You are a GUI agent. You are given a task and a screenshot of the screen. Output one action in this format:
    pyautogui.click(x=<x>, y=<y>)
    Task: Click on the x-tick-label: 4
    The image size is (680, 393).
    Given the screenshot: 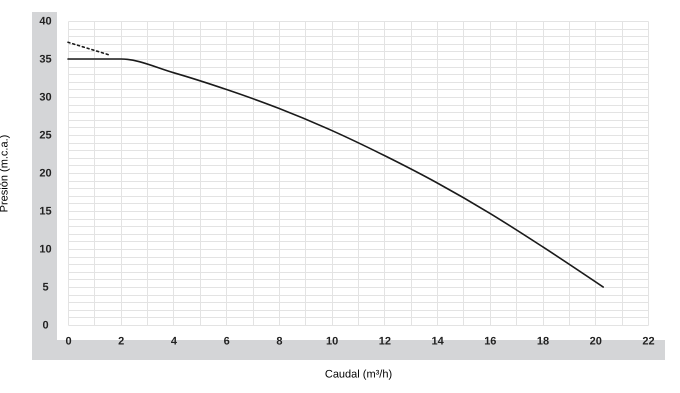 What is the action you would take?
    pyautogui.click(x=174, y=342)
    